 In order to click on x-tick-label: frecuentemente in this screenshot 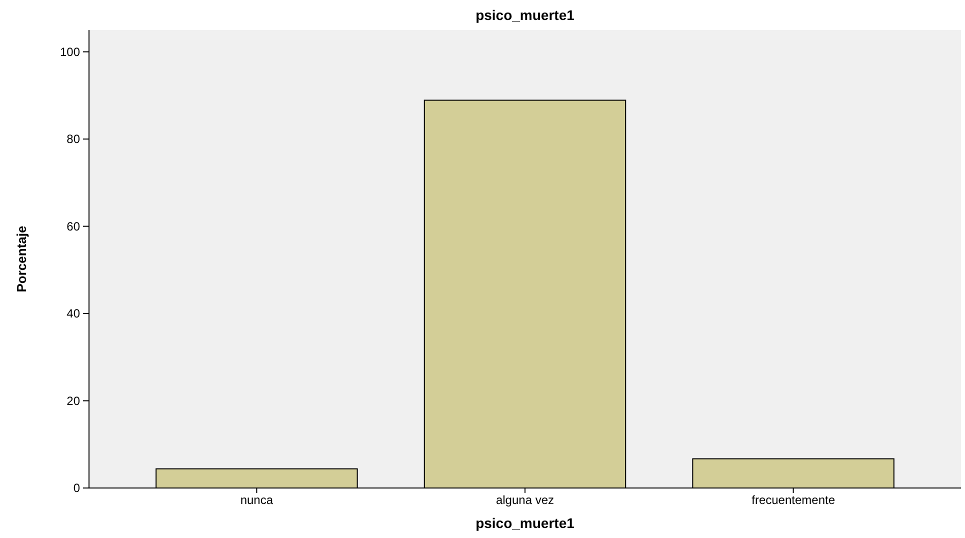, I will do `click(794, 500)`.